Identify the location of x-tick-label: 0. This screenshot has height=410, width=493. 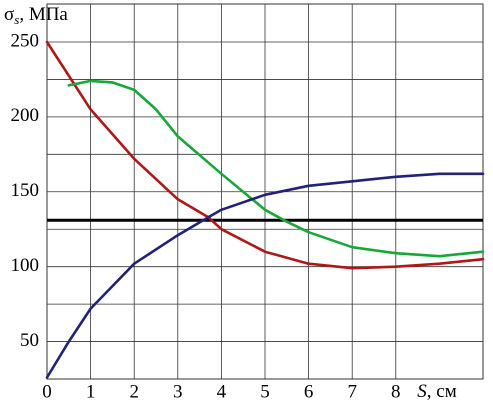
(47, 391).